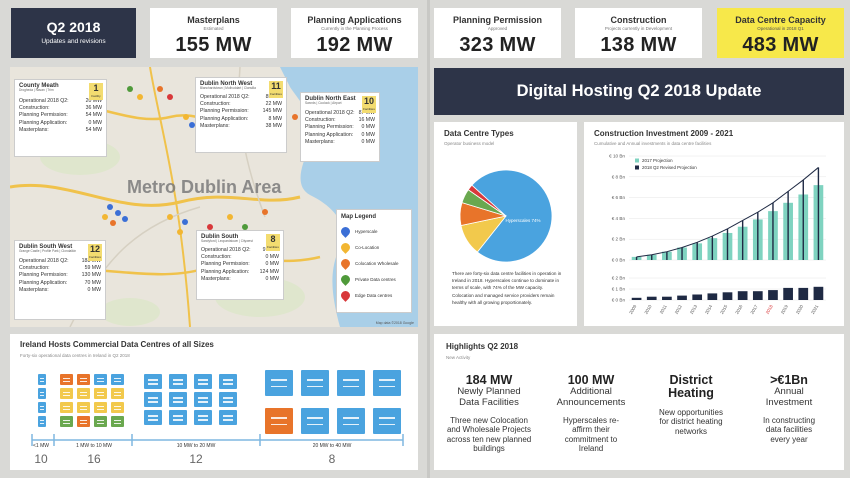 The image size is (850, 478). I want to click on kpi-title: Construction, so click(638, 20).